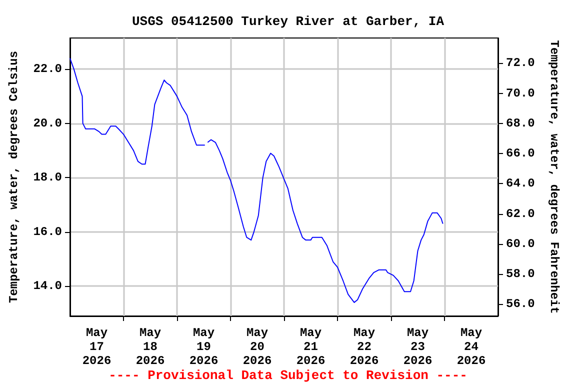 This screenshot has width=576, height=384. What do you see at coordinates (47, 69) in the screenshot?
I see `y-tick-label: 22.0` at bounding box center [47, 69].